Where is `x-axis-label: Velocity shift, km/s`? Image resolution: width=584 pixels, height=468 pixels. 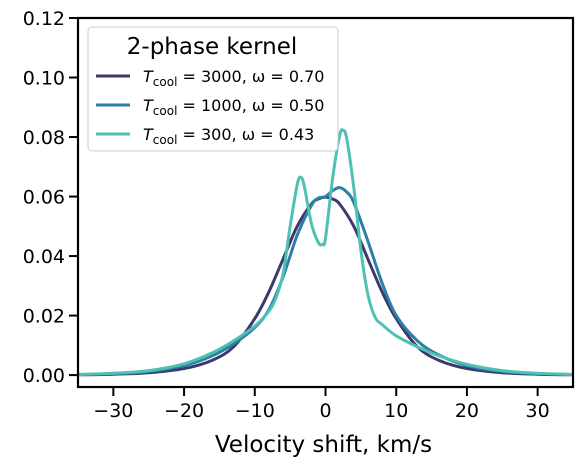
x-axis-label: Velocity shift, km/s is located at coordinates (323, 445).